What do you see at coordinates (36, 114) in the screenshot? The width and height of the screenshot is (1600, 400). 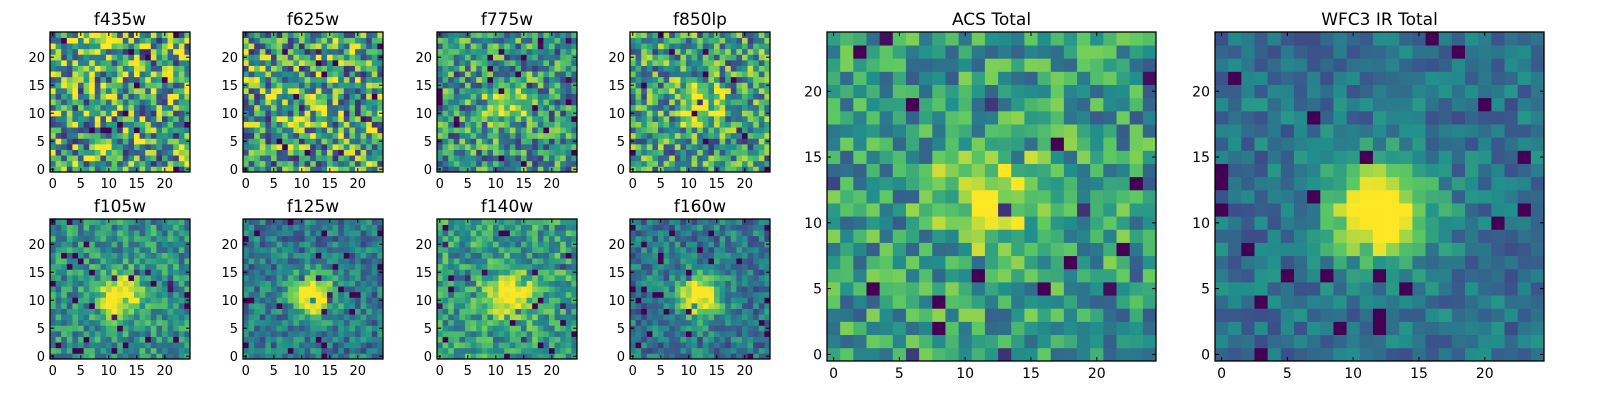 I see `y-tick-label: 10` at bounding box center [36, 114].